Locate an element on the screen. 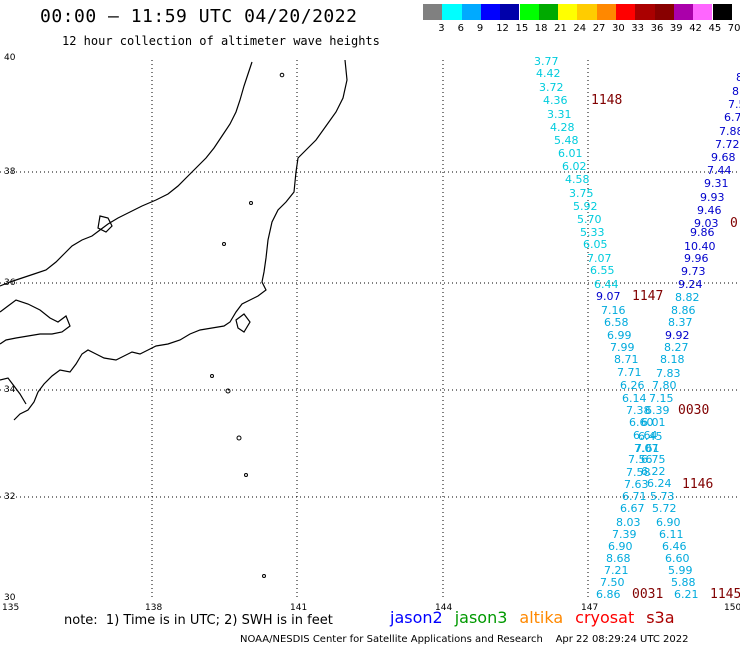 The width and height of the screenshot is (740, 650). wave-height-label: 4.58 is located at coordinates (577, 179).